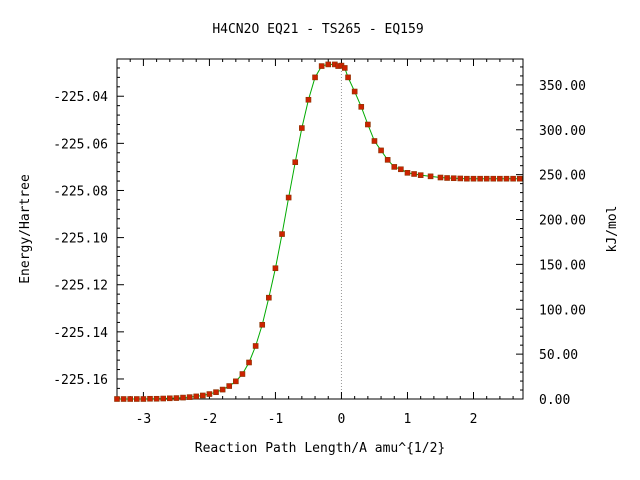  What do you see at coordinates (80, 191) in the screenshot?
I see `y-tick-label: -225.08` at bounding box center [80, 191].